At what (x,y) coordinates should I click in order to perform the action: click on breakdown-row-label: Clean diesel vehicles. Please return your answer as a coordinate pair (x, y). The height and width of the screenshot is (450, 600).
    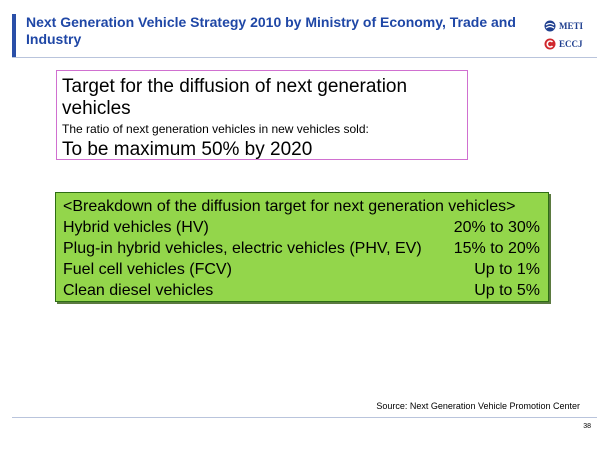
    Looking at the image, I should click on (138, 290).